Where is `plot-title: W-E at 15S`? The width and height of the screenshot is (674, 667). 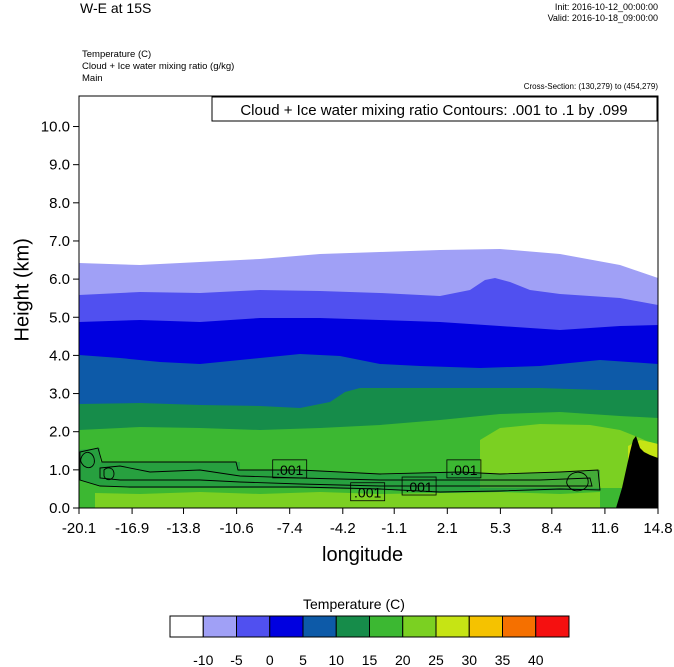 plot-title: W-E at 15S is located at coordinates (116, 8).